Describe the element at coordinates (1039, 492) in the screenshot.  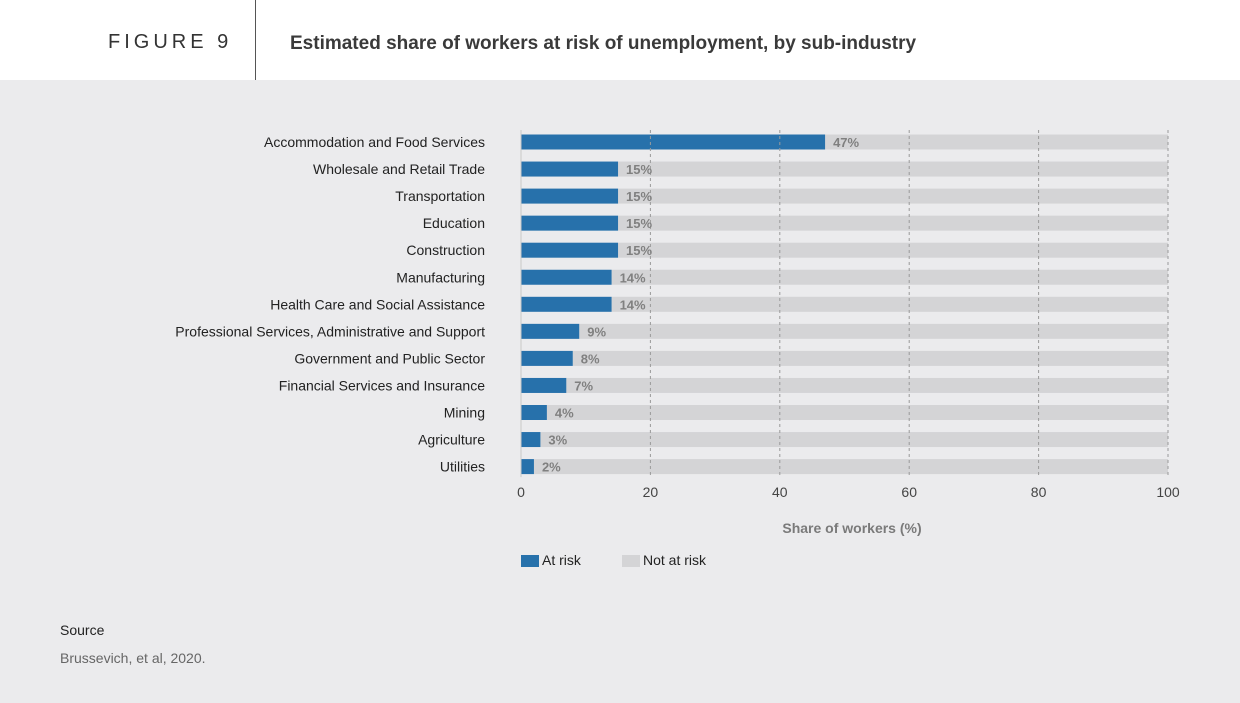
I see `x-tick-label: 80` at that location.